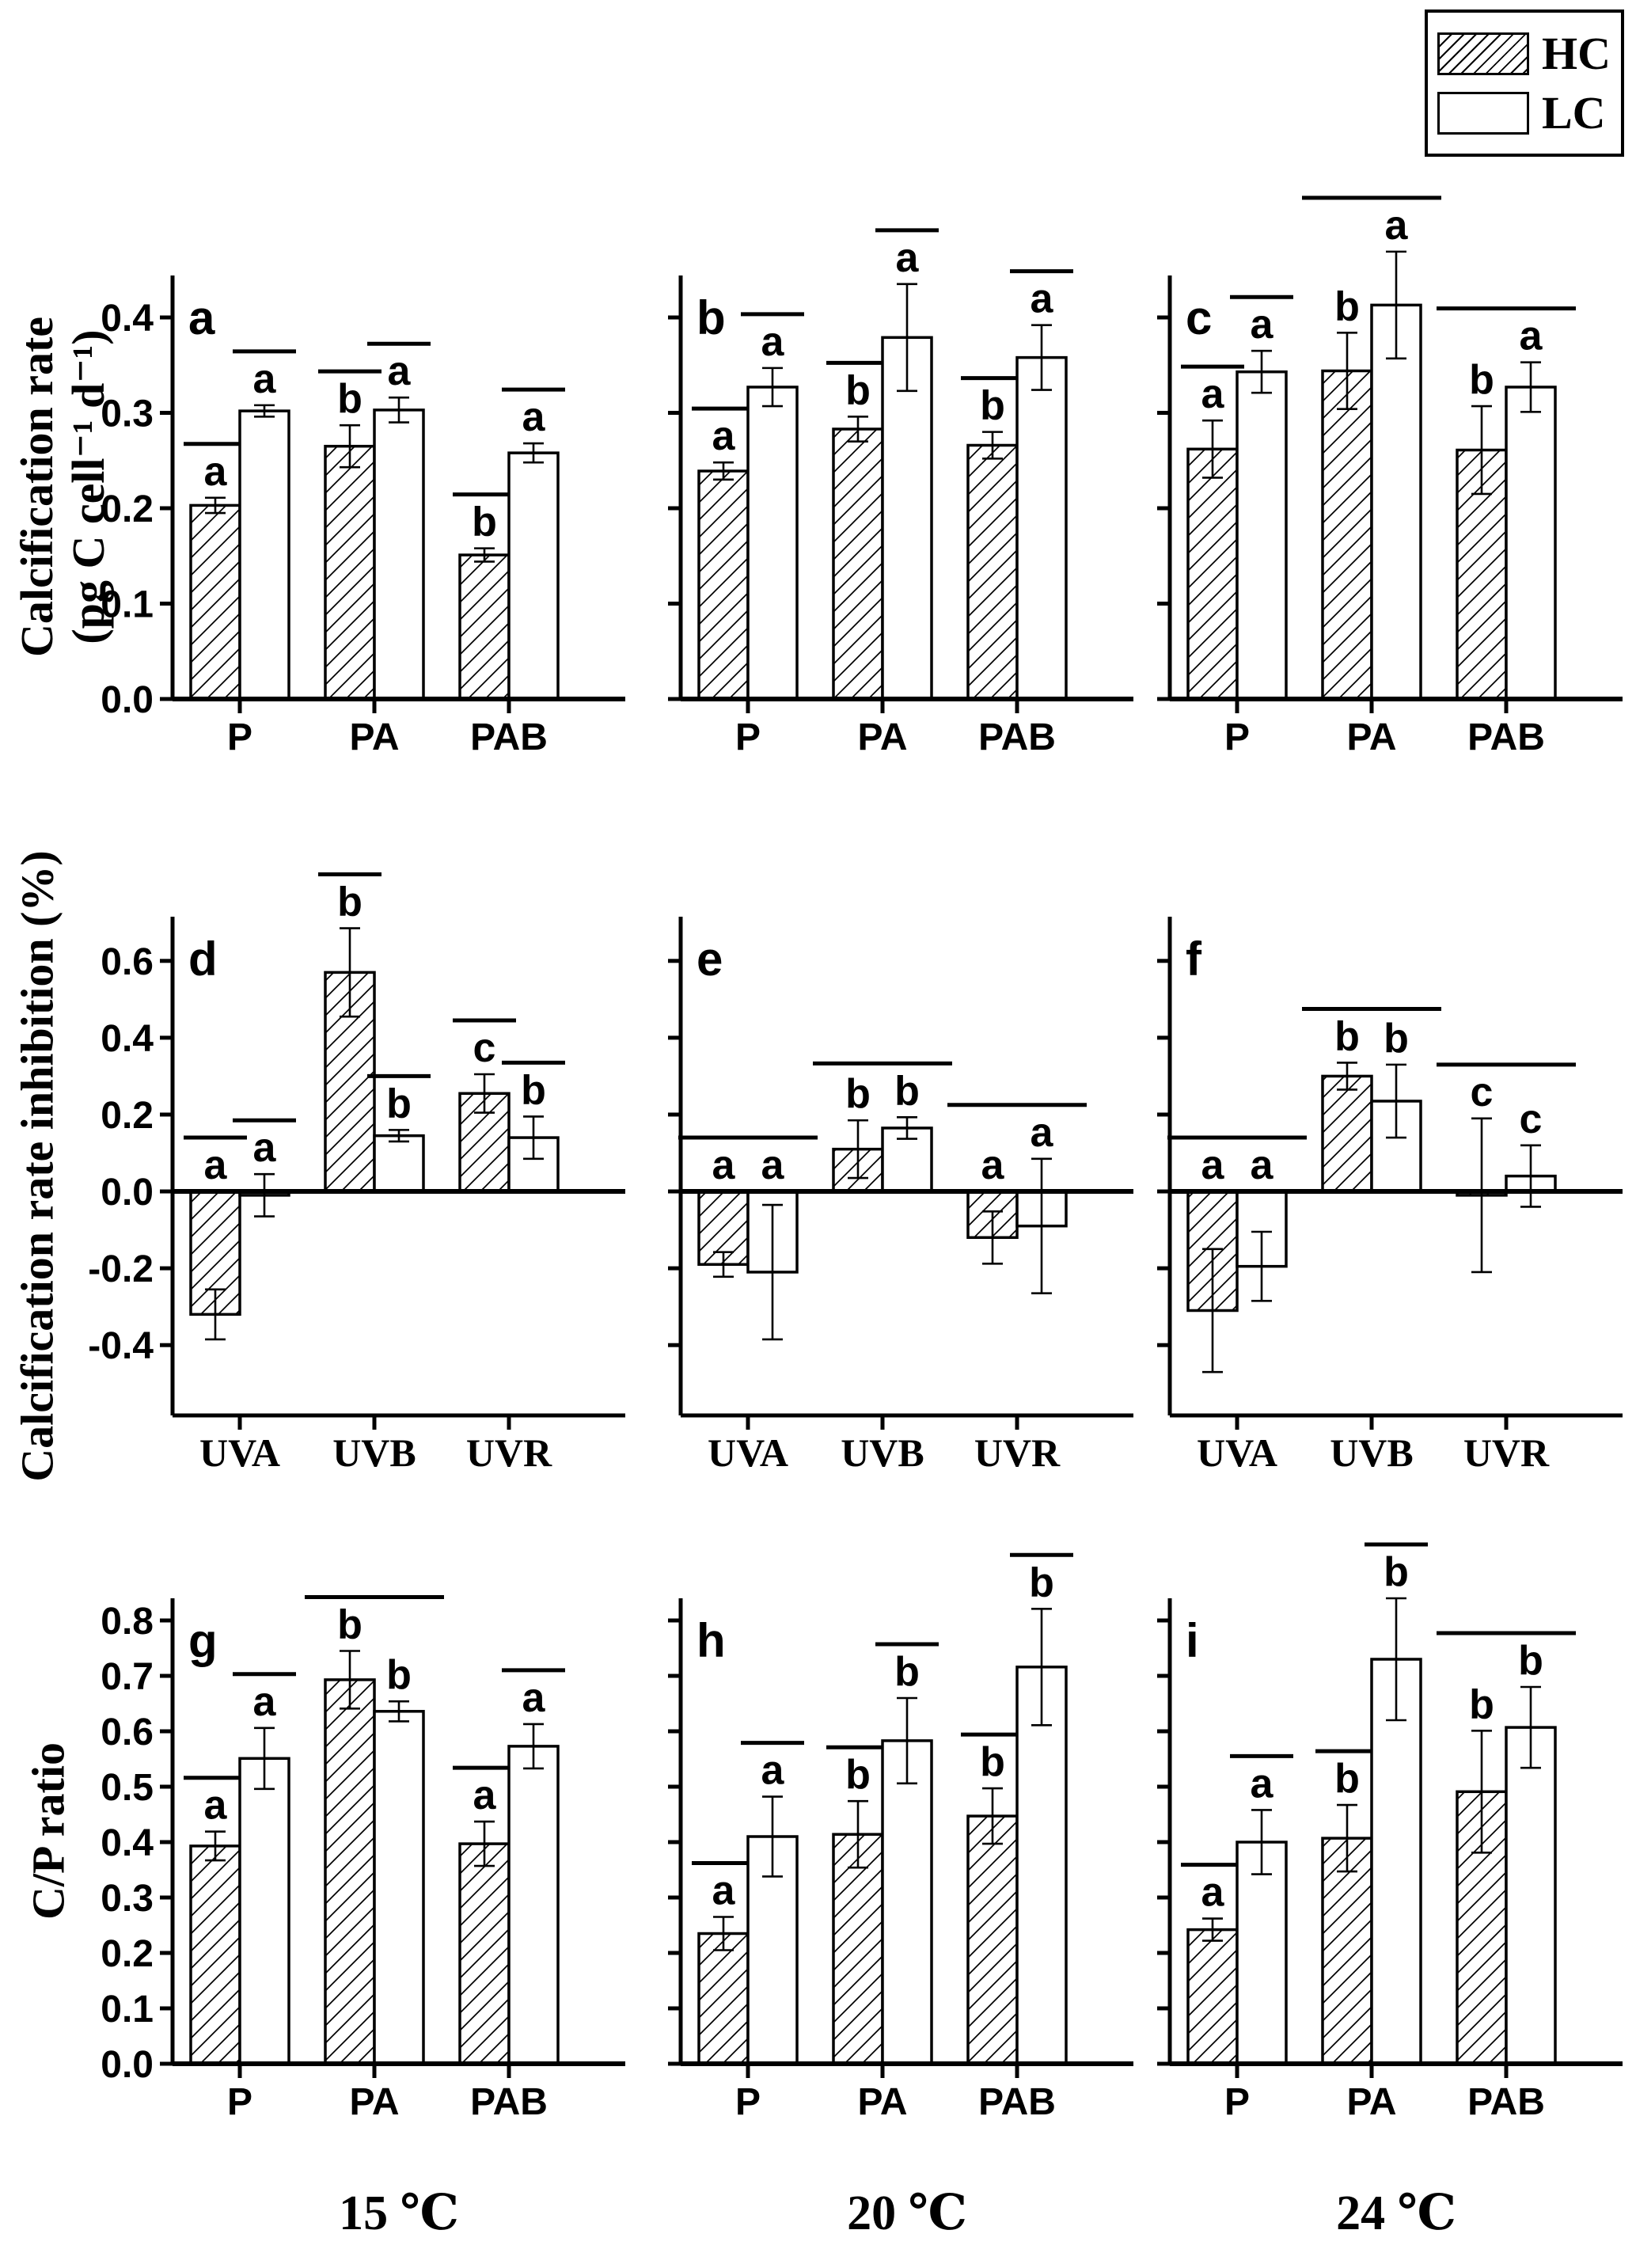  Describe the element at coordinates (1041, 528) in the screenshot. I see `bar-b-LC-PAB` at that location.